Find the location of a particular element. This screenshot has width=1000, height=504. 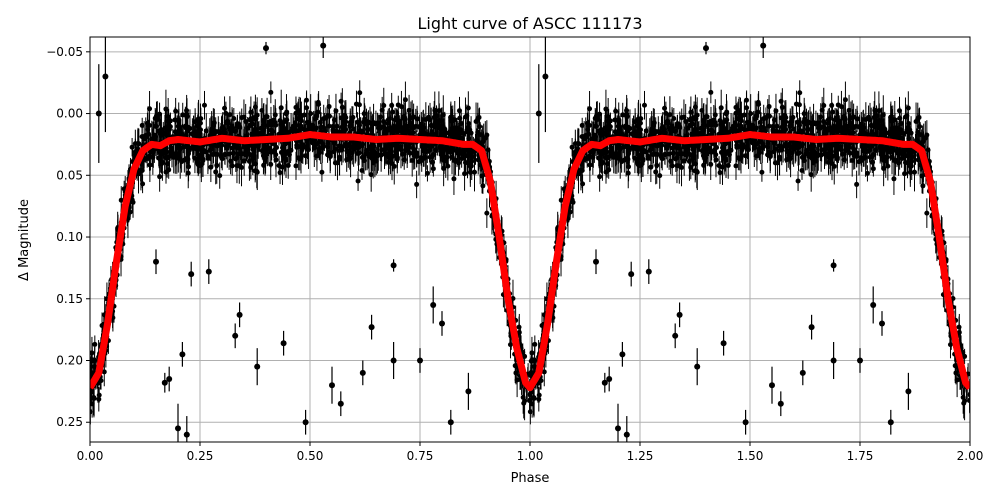

chart-title: Light curve of ASCC 111173 is located at coordinates (529, 23).